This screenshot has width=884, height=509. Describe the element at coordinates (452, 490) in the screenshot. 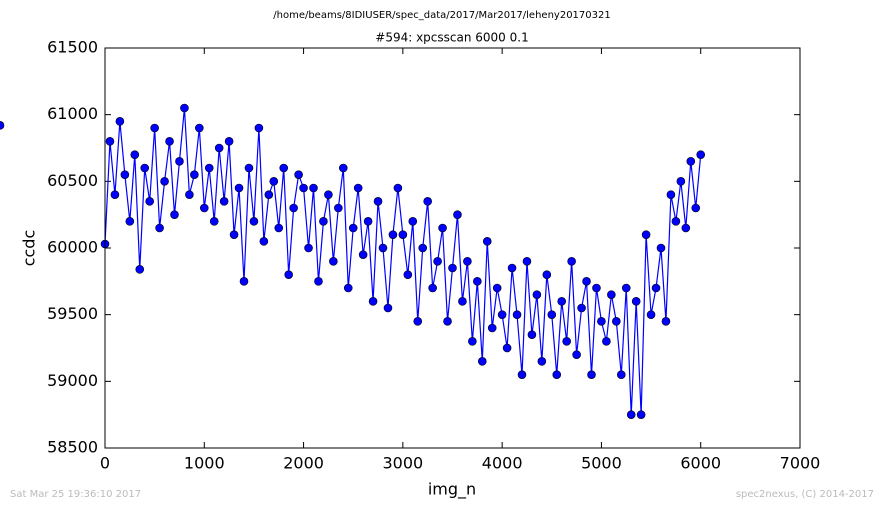

I see `x-axis-label: img_n` at that location.